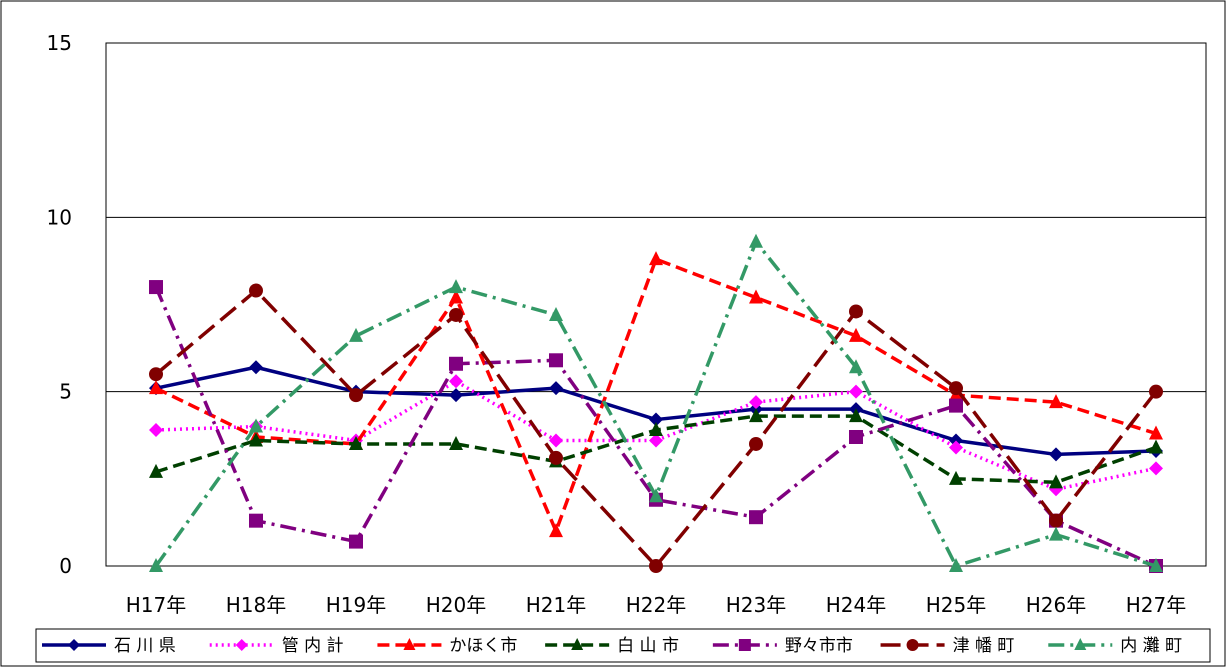 The width and height of the screenshot is (1226, 667). I want to click on legend-label: 野々市市, so click(819, 646).